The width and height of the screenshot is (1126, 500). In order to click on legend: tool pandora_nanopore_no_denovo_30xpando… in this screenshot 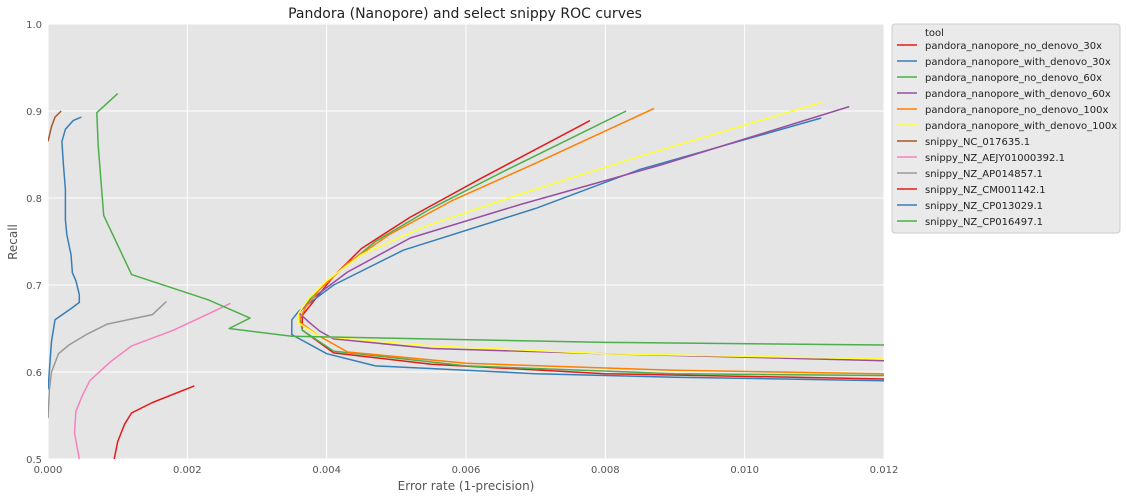, I will do `click(1006, 128)`.